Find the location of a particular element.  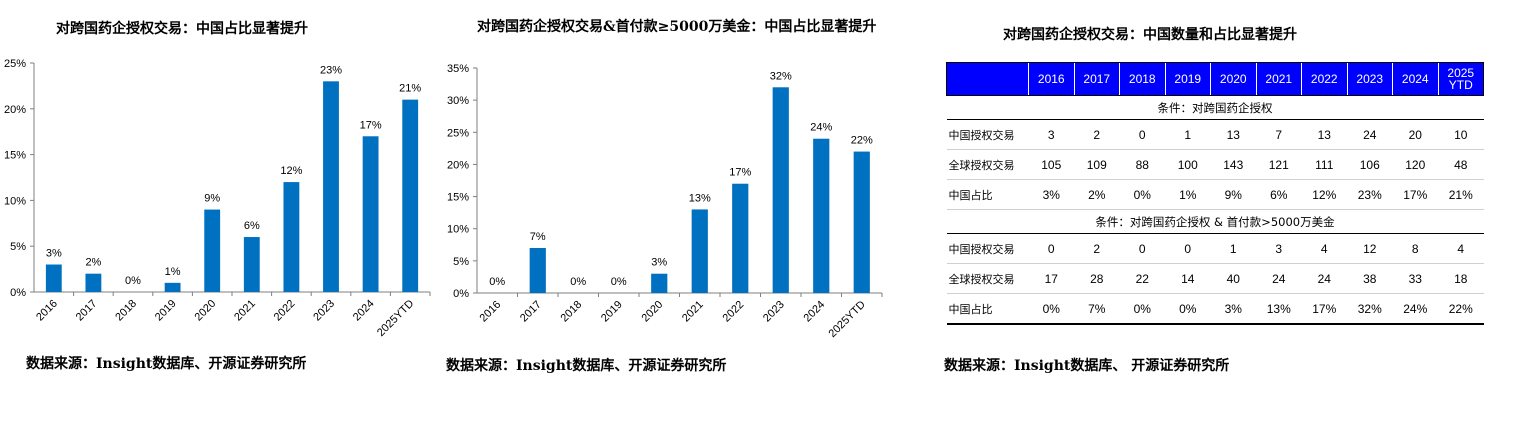

chart1-x-tick-label: 2024 is located at coordinates (364, 311).